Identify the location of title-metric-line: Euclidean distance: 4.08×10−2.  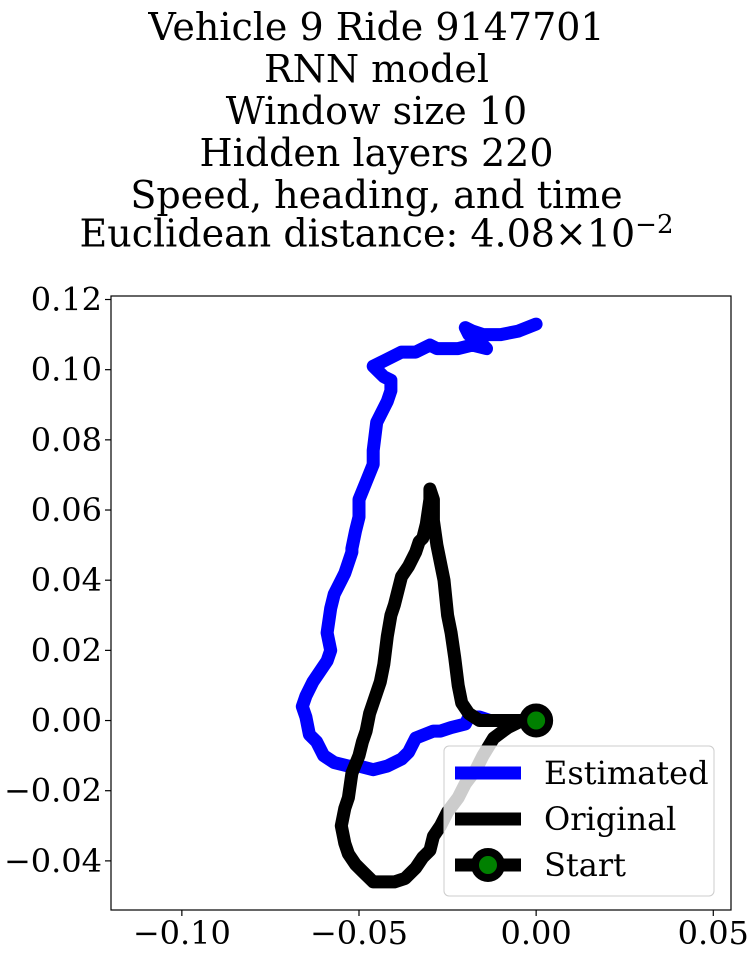
(376, 232).